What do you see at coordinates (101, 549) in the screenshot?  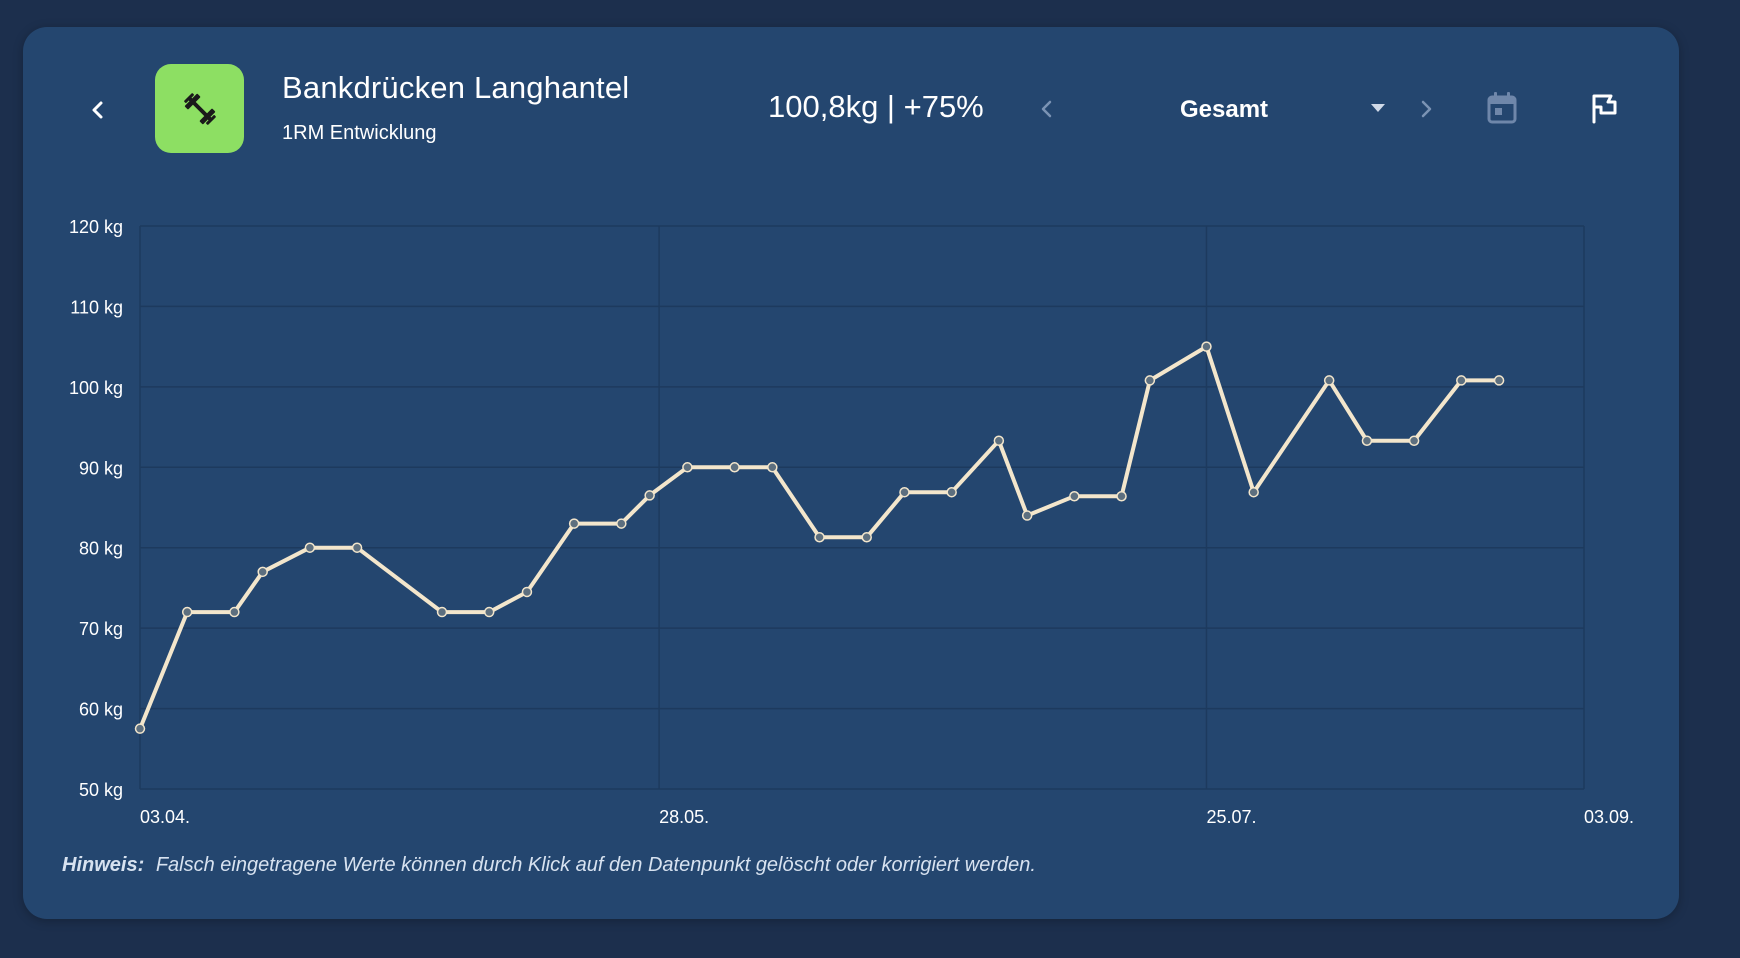 I see `y-tick-label: 80 kg` at bounding box center [101, 549].